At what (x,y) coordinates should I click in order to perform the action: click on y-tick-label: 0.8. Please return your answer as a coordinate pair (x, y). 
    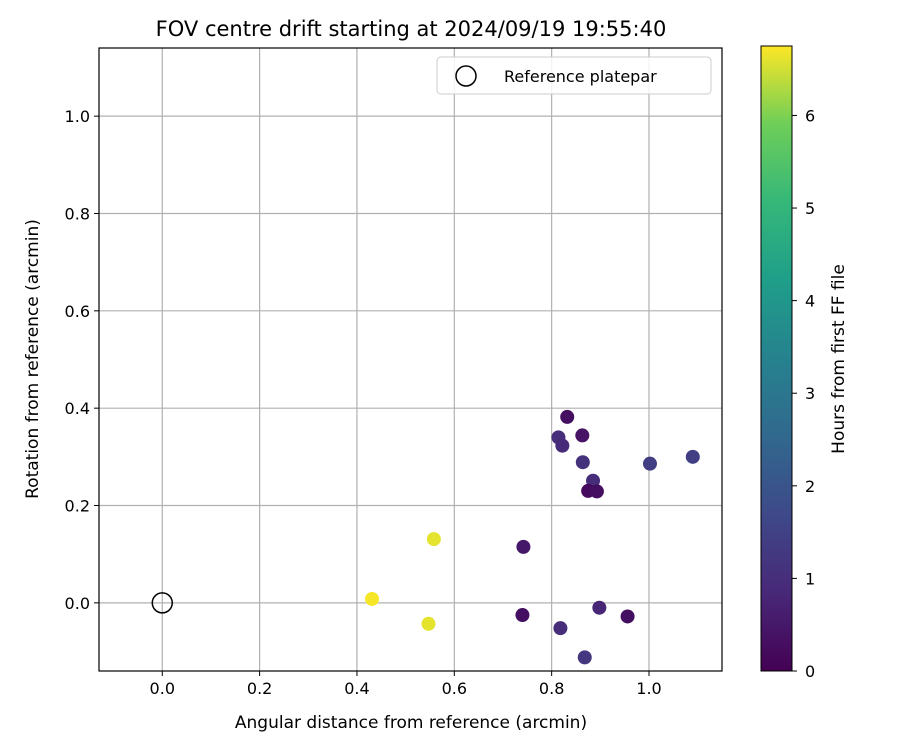
    Looking at the image, I should click on (77, 213).